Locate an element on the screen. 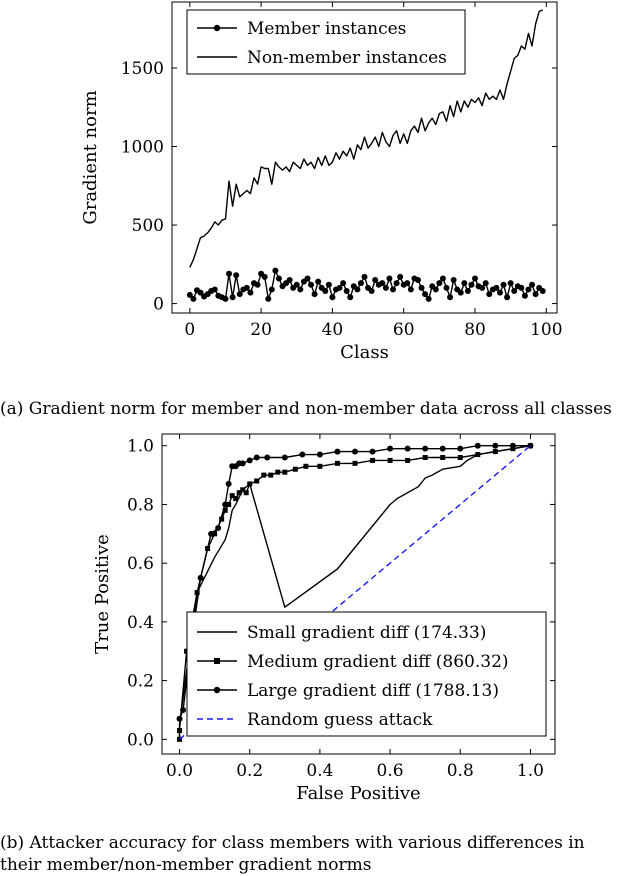  x-tick-label: 0 is located at coordinates (189, 330).